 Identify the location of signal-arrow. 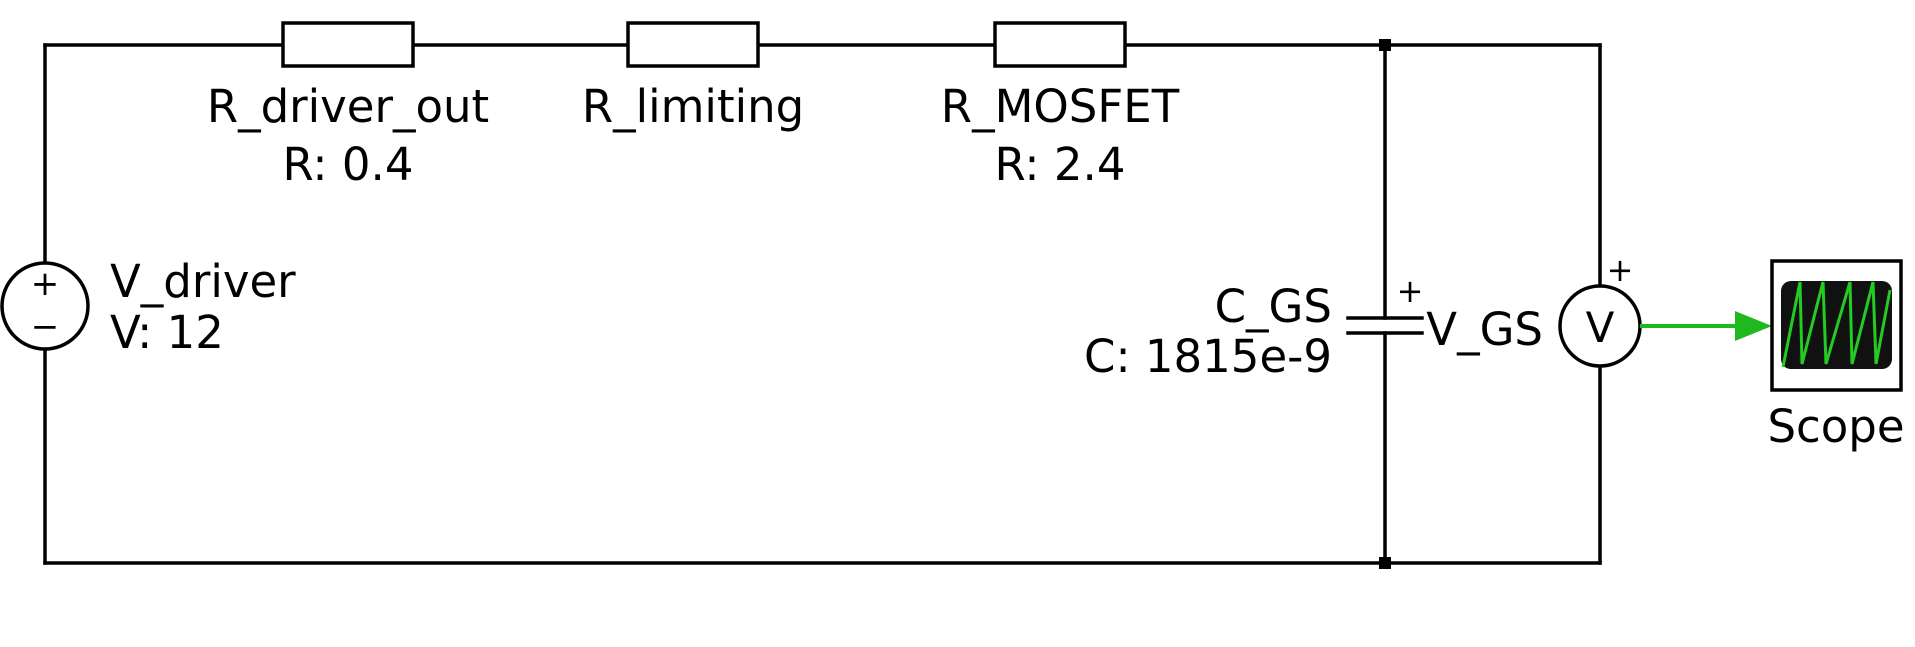
(1706, 326).